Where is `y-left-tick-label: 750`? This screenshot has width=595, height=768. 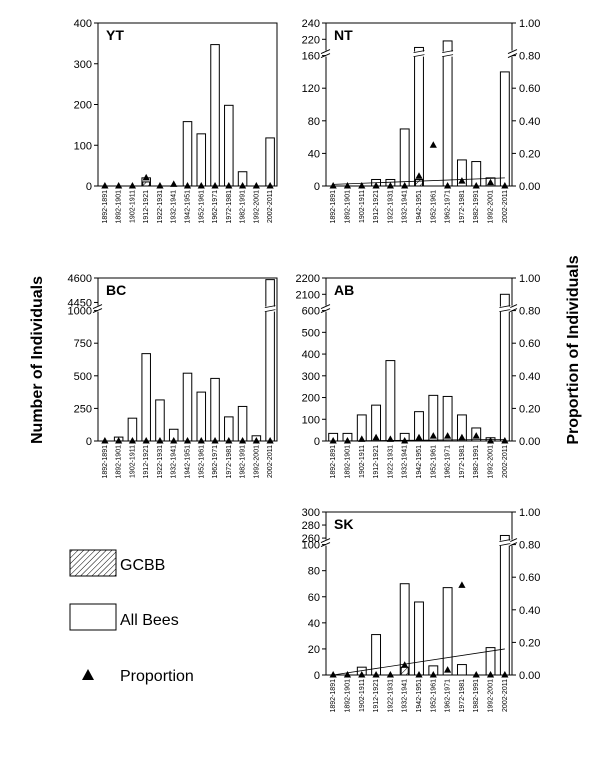 y-left-tick-label: 750 is located at coordinates (83, 344).